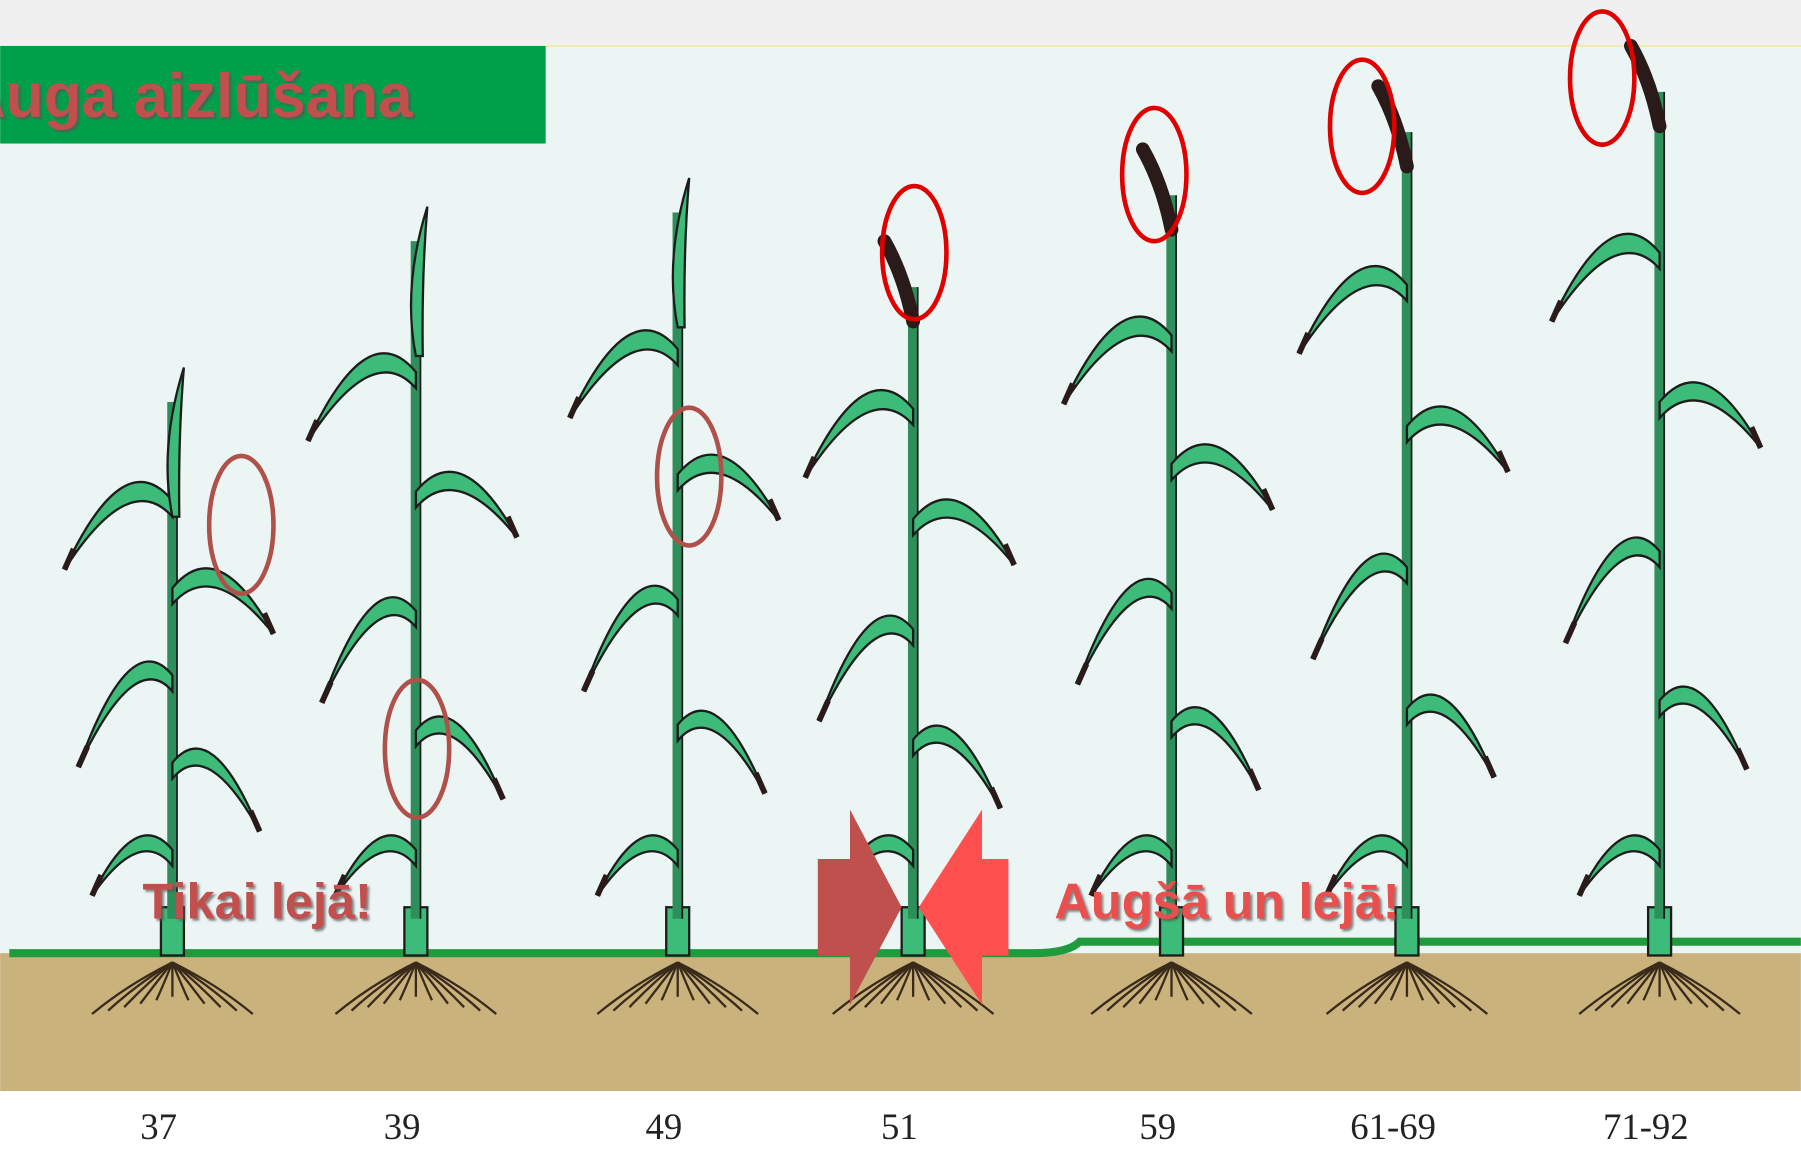 Image resolution: width=1801 pixels, height=1153 pixels. What do you see at coordinates (1393, 1126) in the screenshot?
I see `stage-label: 61-69` at bounding box center [1393, 1126].